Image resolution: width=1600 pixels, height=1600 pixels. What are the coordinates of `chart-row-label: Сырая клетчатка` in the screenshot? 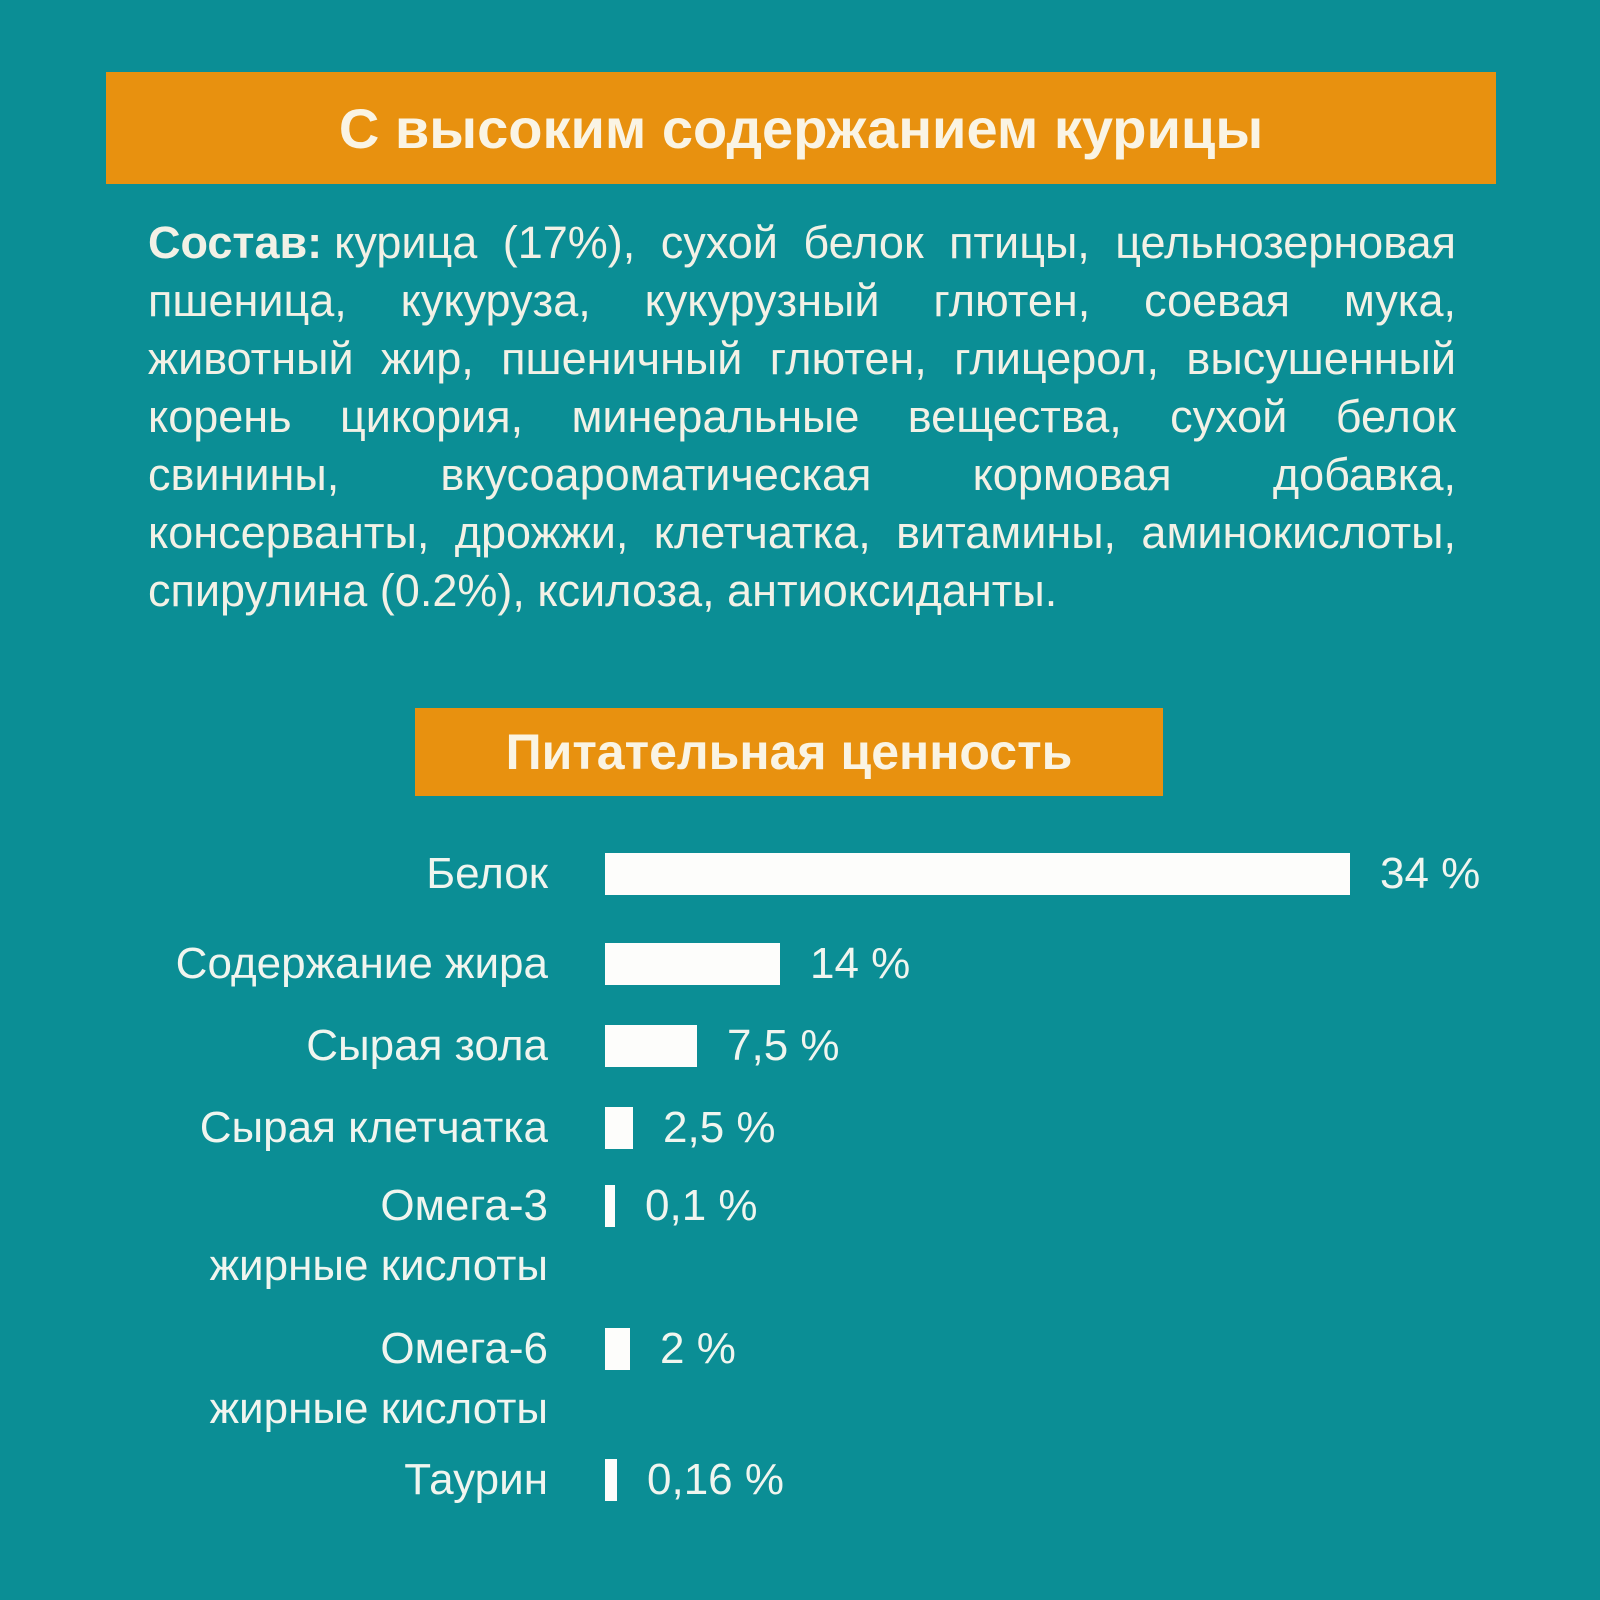 It's located at (274, 1128).